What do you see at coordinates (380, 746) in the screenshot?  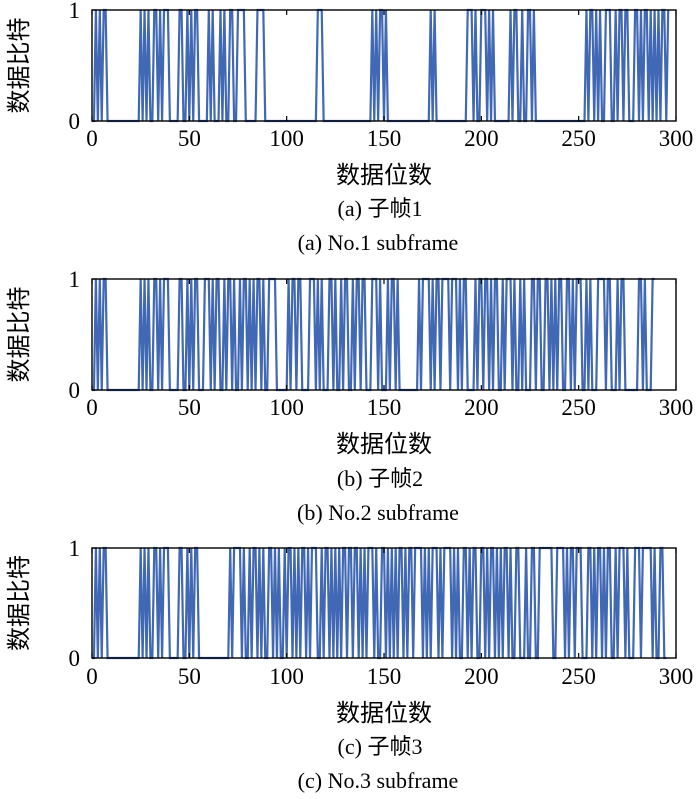 I see `caption-cn: (c) 子帧3` at bounding box center [380, 746].